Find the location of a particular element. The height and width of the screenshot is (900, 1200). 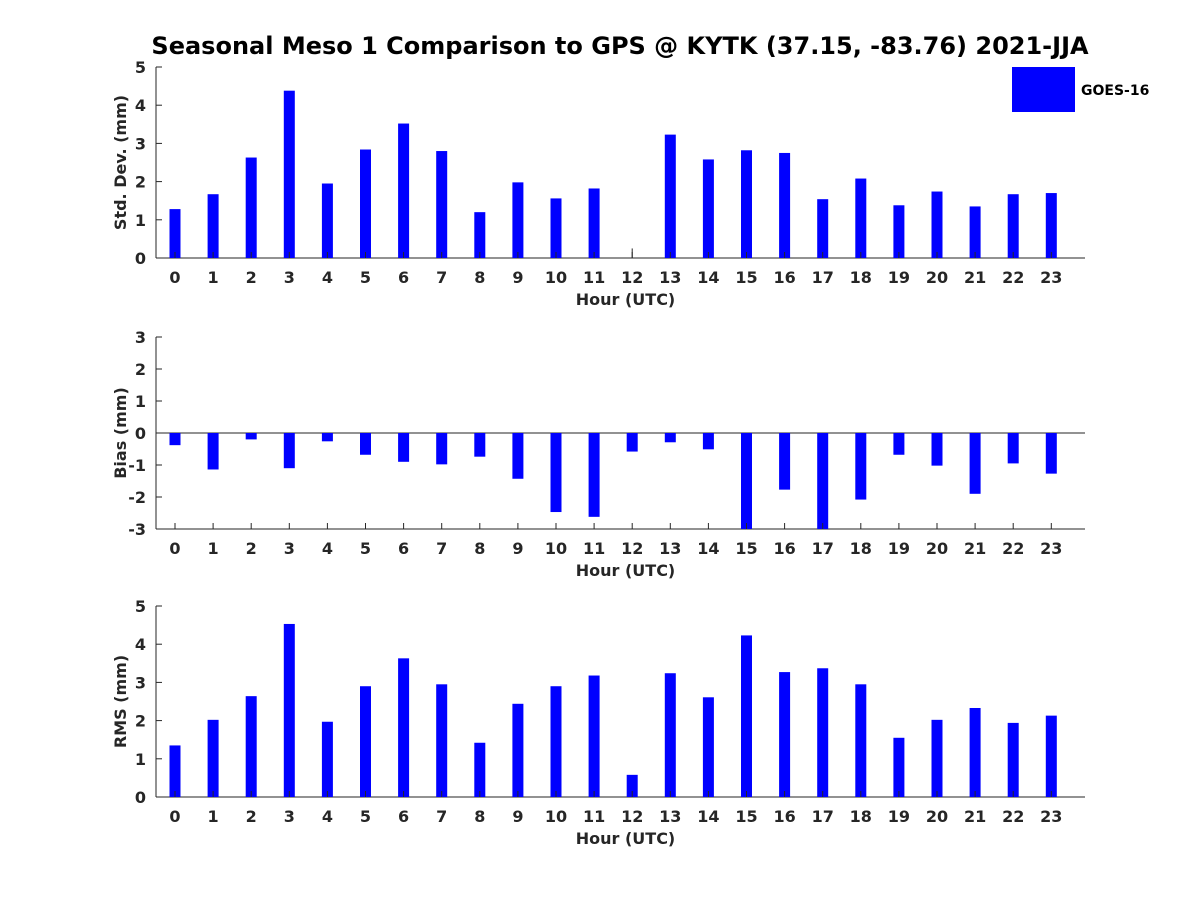

x-tick-label: 15 is located at coordinates (746, 548).